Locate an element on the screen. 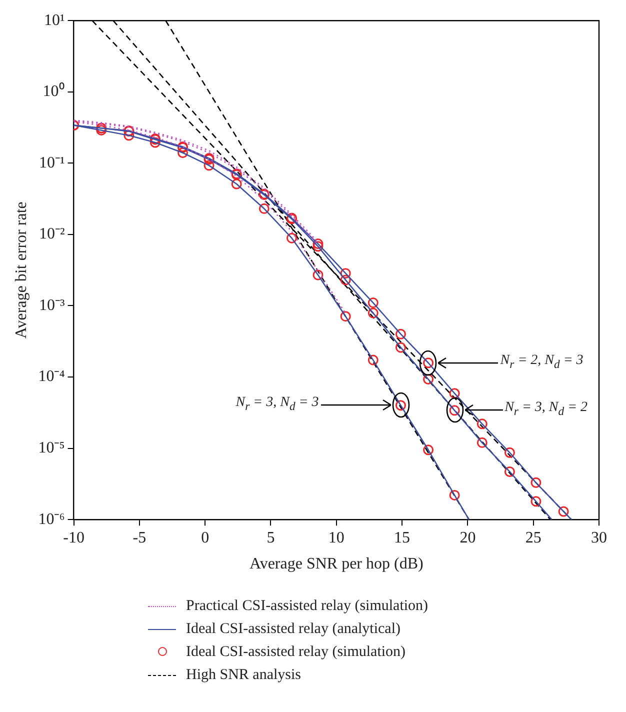 This screenshot has height=712, width=626. y-tick-label: 10⁻³ is located at coordinates (51, 305).